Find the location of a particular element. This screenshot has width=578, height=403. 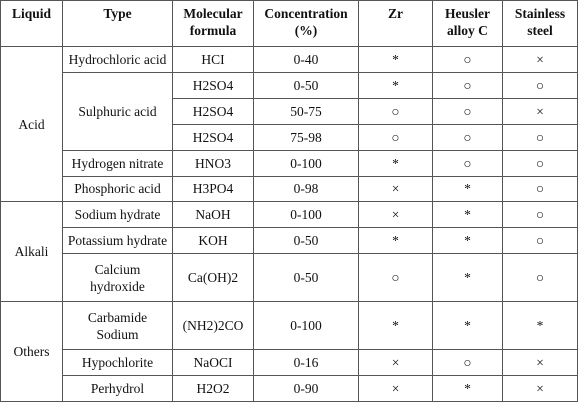

table-row: Hydrogen nitrate HNO3 0-100 * ○ ○ is located at coordinates (289, 163).